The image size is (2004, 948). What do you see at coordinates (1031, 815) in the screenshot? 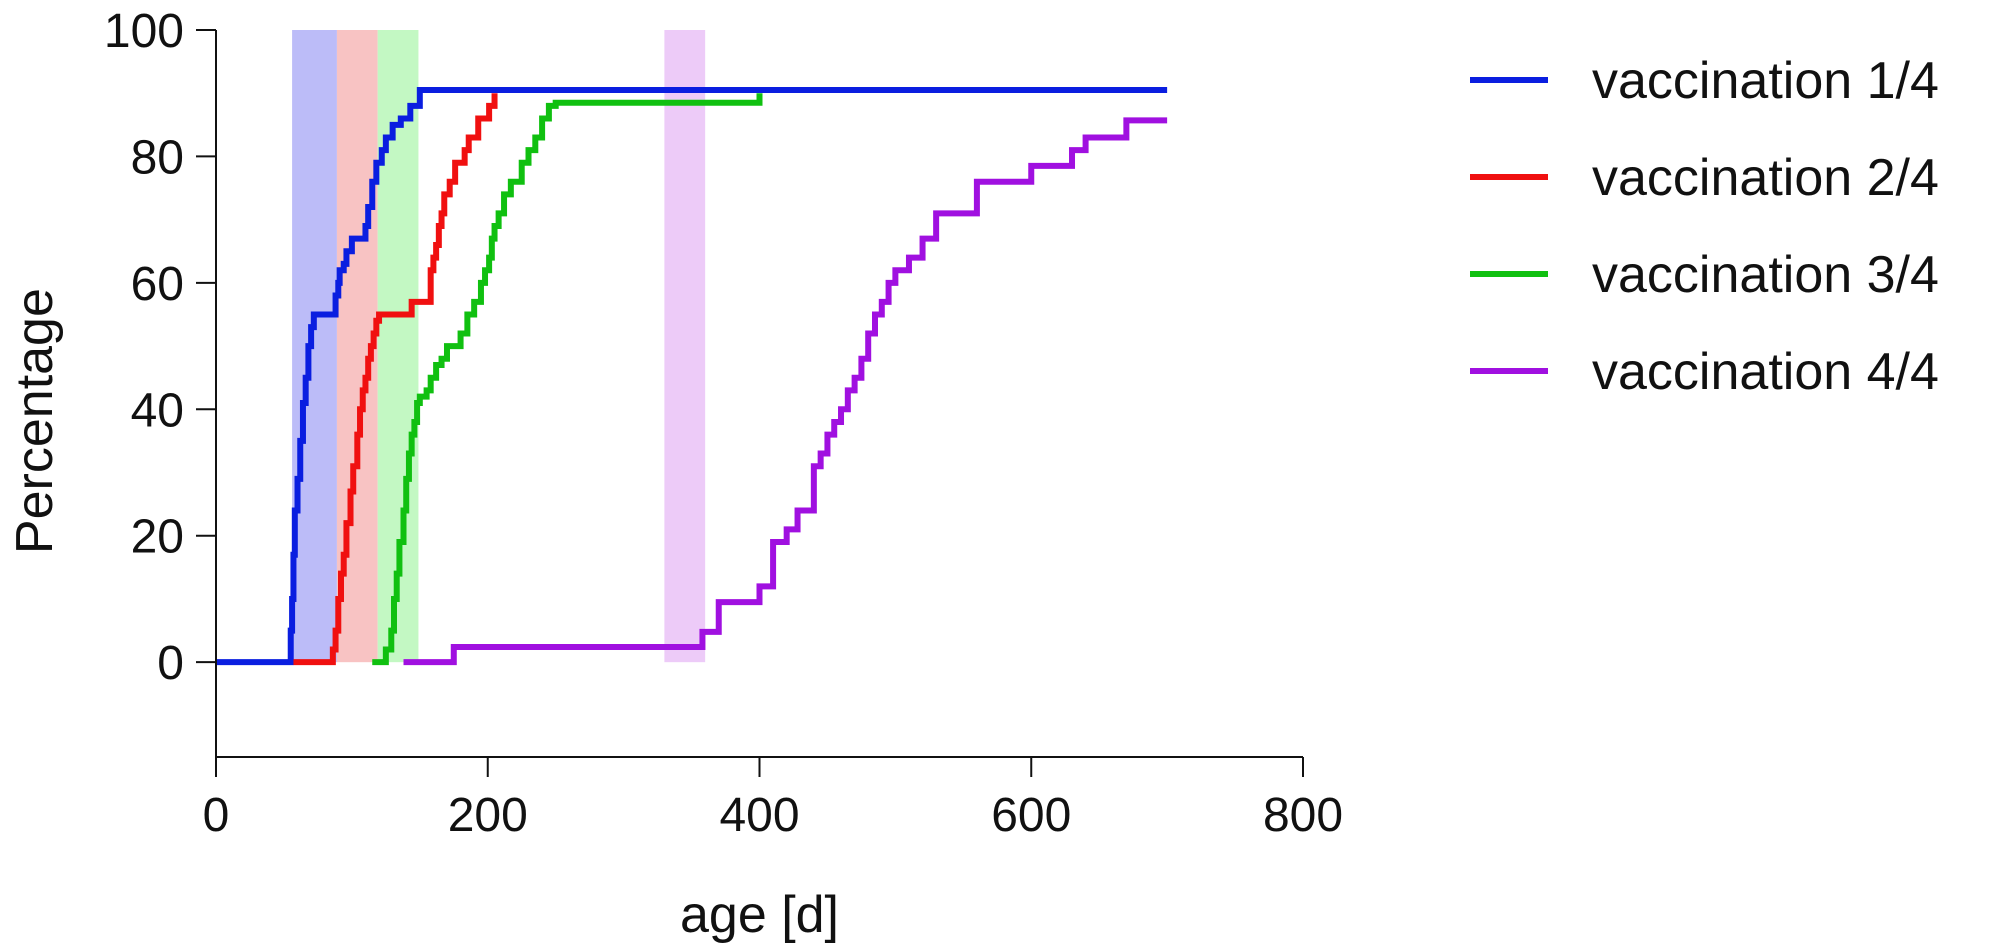
I see `x-tick-label-600: 600` at bounding box center [1031, 815].